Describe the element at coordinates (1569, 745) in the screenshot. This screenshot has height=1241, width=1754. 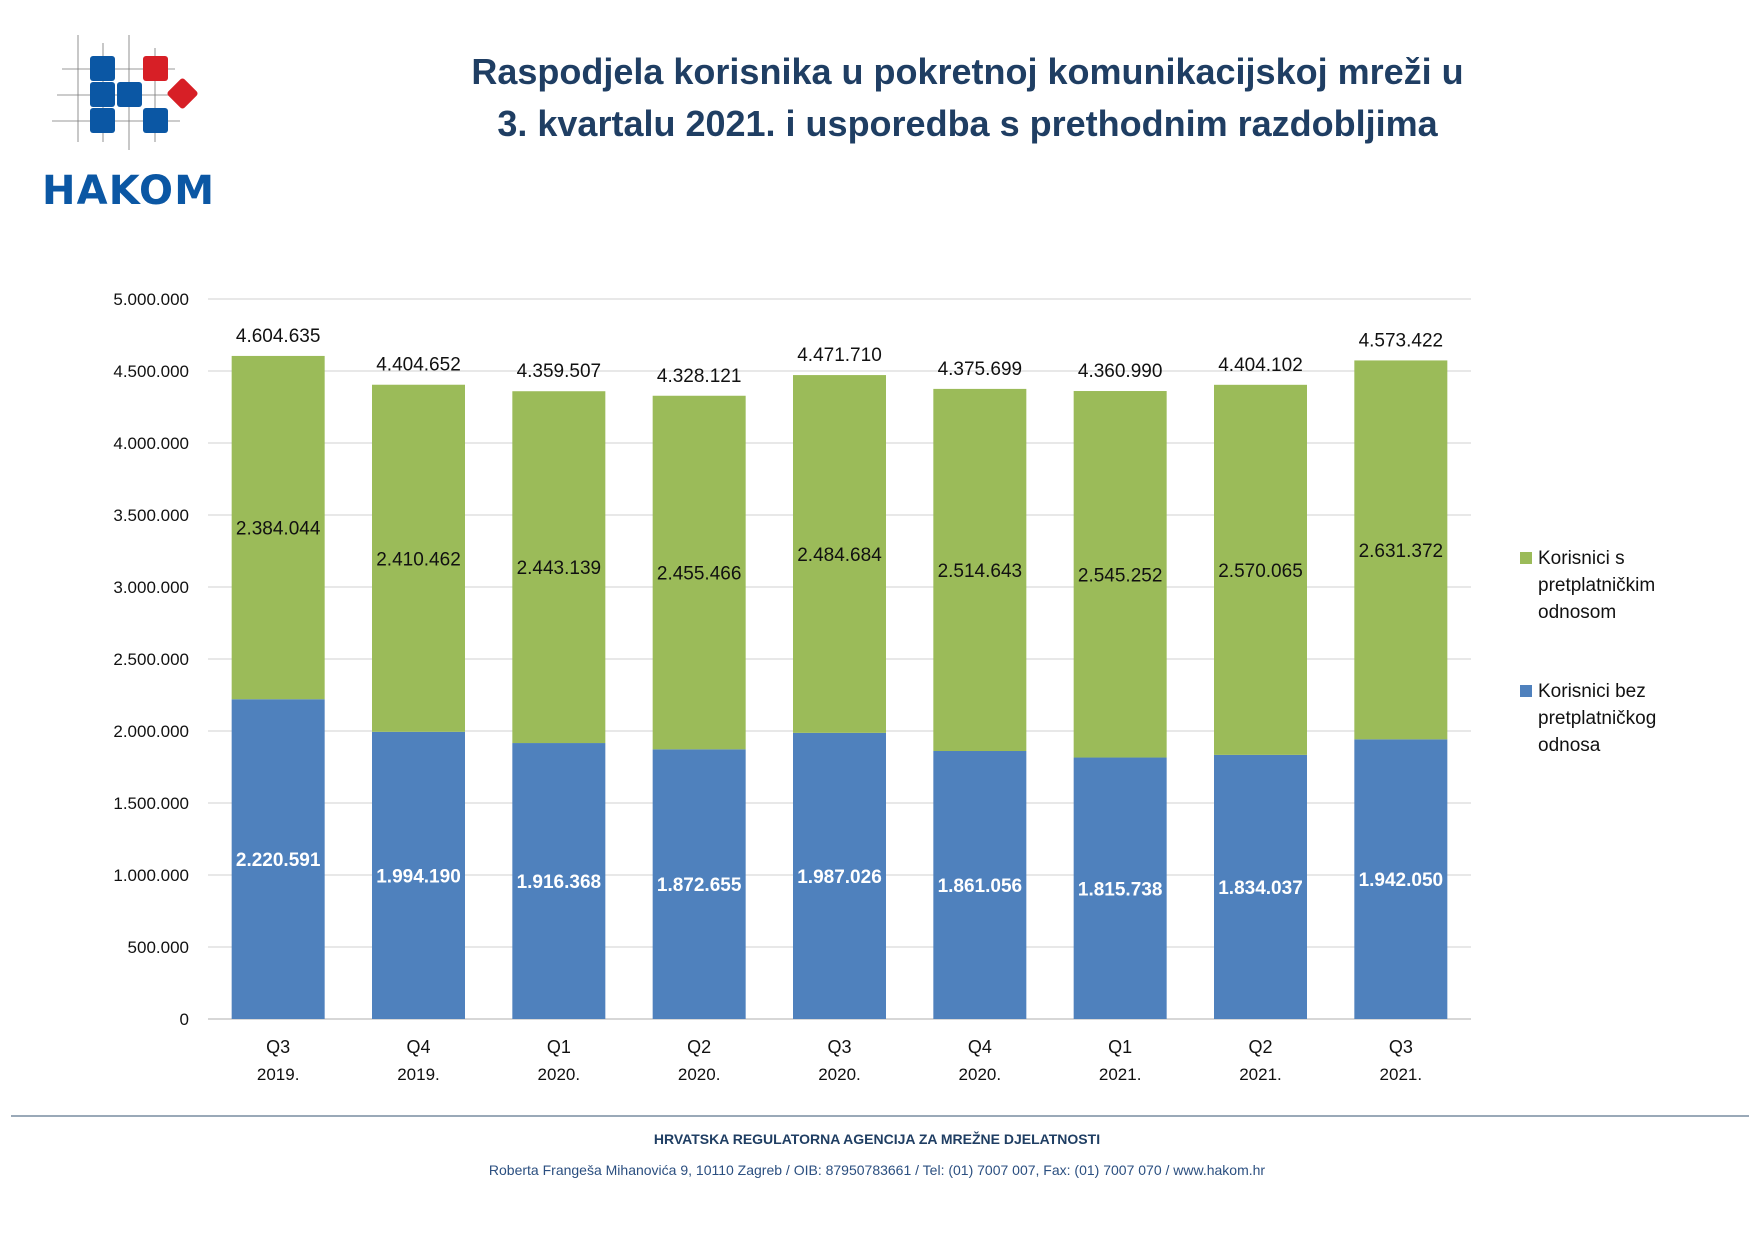
I see `legend-text: odnosa` at that location.